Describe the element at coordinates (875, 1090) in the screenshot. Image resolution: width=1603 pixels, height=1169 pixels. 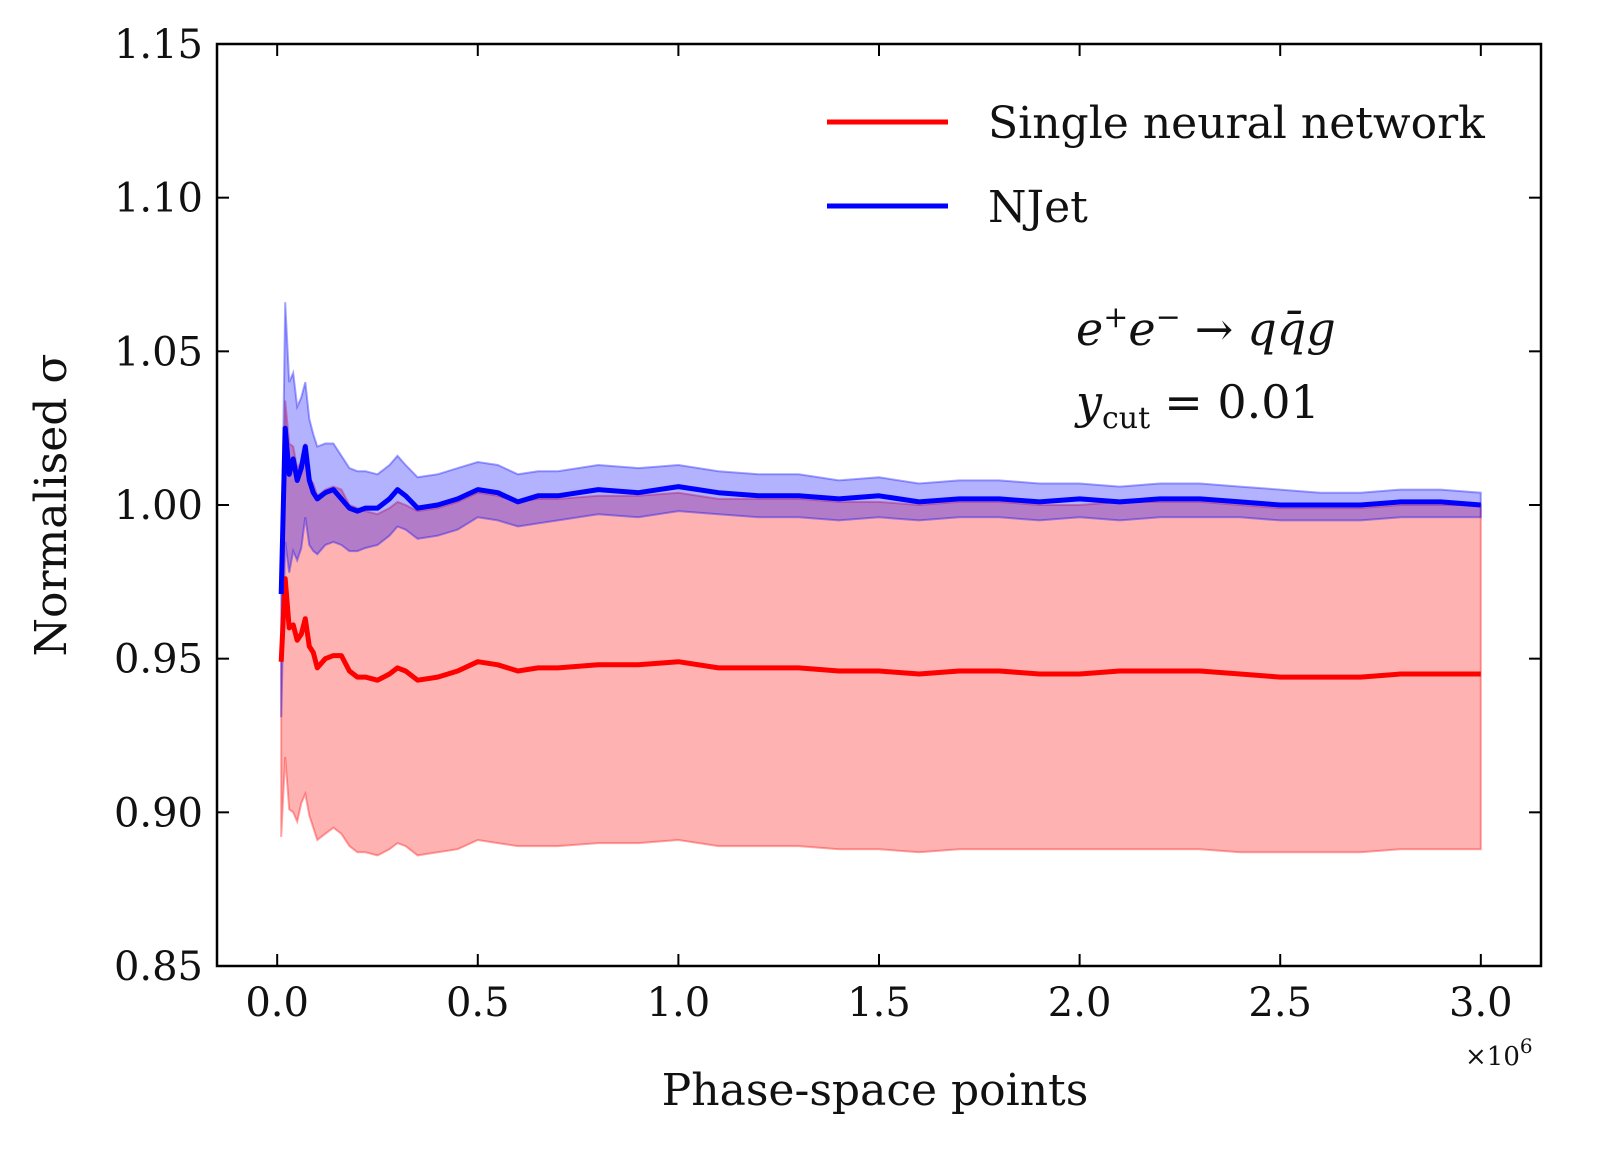
I see `x-axis-title: Phase-space points` at that location.